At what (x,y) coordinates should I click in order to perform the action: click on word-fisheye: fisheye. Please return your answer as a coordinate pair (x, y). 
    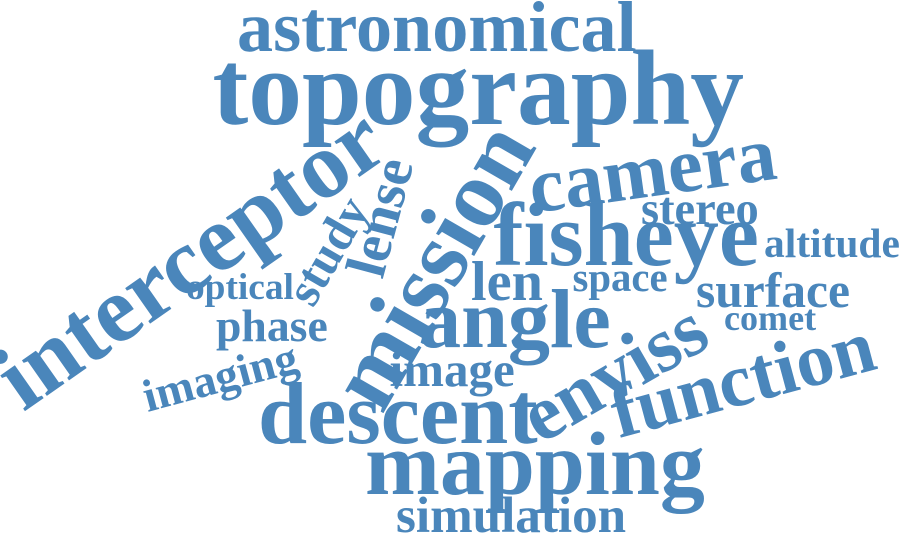
    Looking at the image, I should click on (626, 235).